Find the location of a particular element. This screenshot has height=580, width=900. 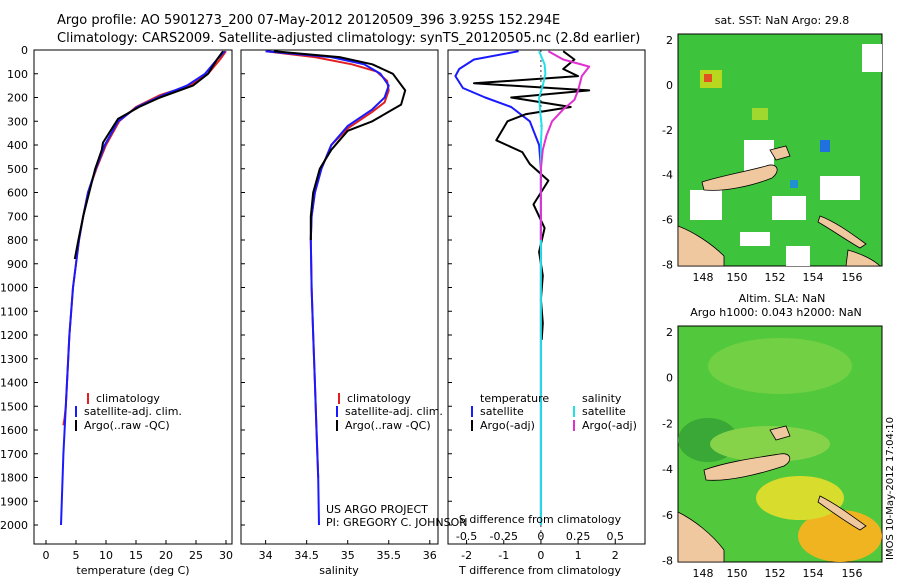

sla-map-y-tick-label: -4 is located at coordinates (667, 469).